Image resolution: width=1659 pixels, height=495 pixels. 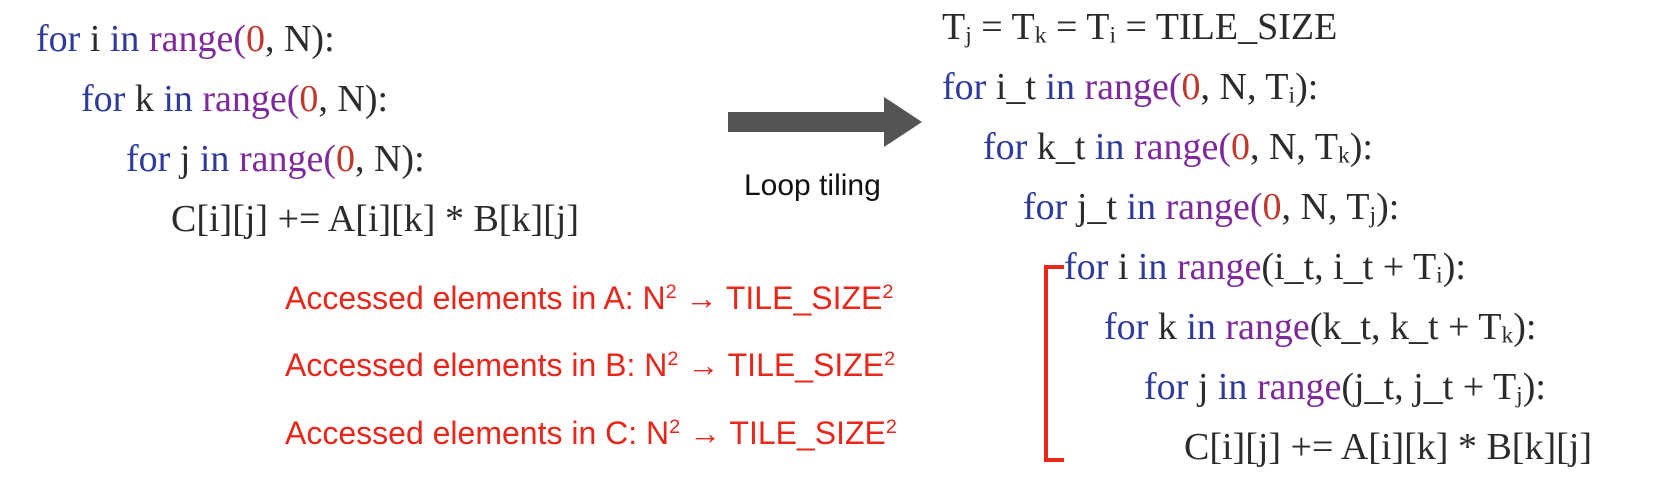 I want to click on original-loop-body: C[i][j] += A[i][k] * B[k][j], so click(x=375, y=219).